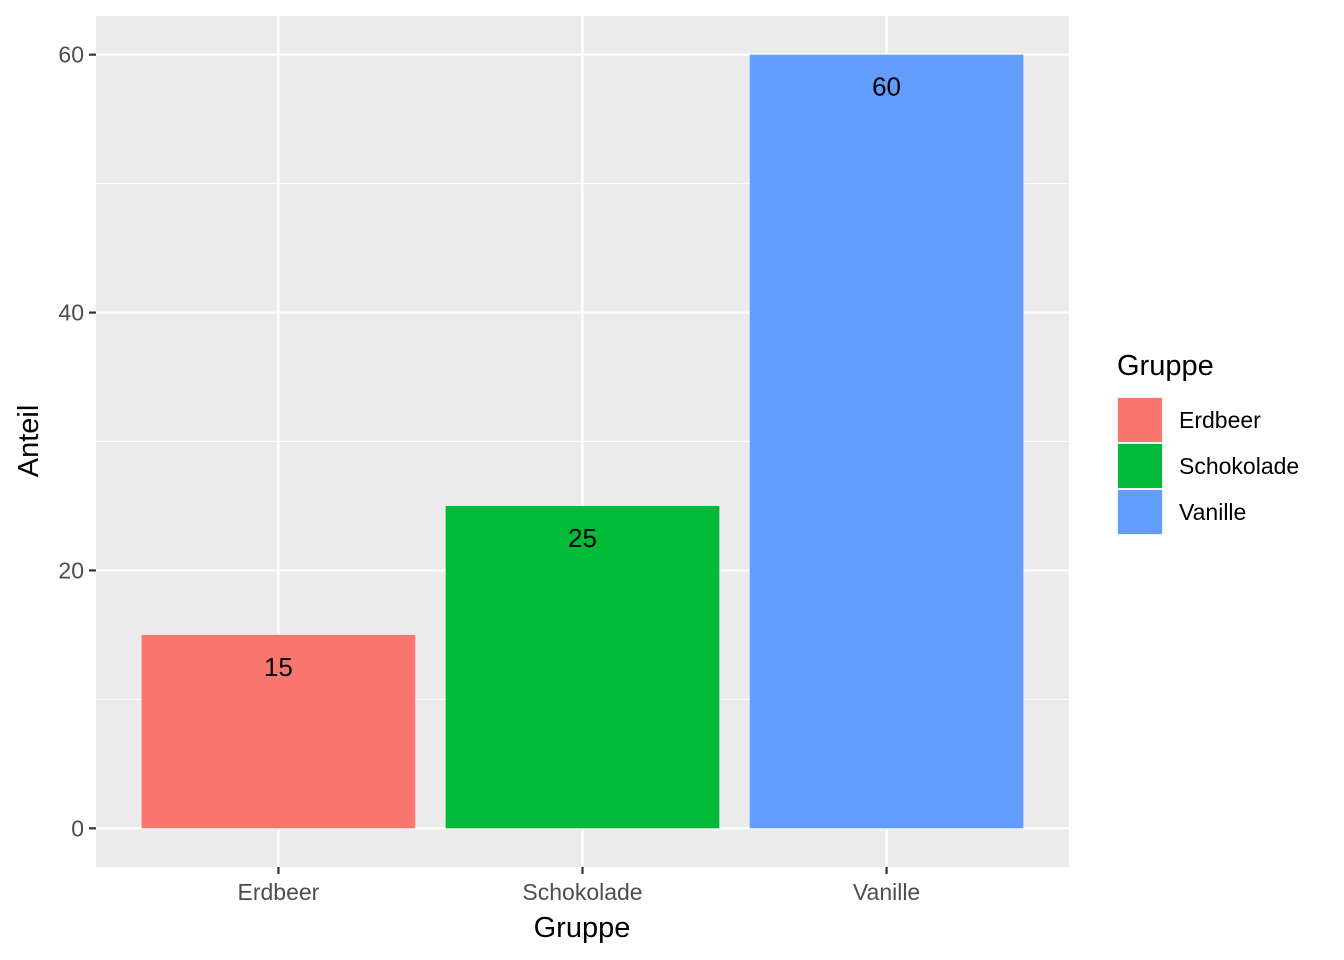 Image resolution: width=1344 pixels, height=960 pixels. Describe the element at coordinates (1239, 466) in the screenshot. I see `legend-label-schokolade: Schokolade` at that location.